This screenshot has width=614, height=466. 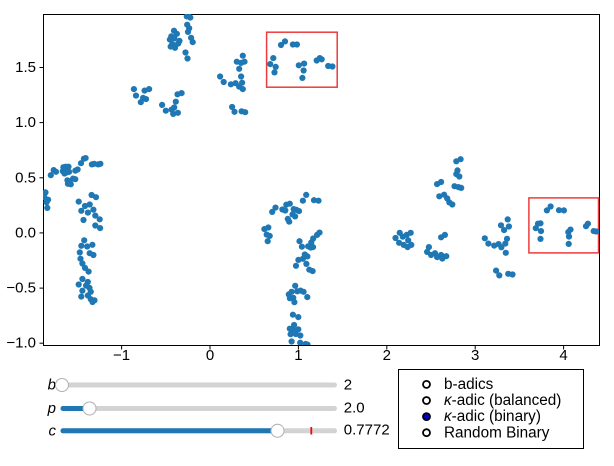 What do you see at coordinates (25, 177) in the screenshot?
I see `svg-text: 0.5` at bounding box center [25, 177].